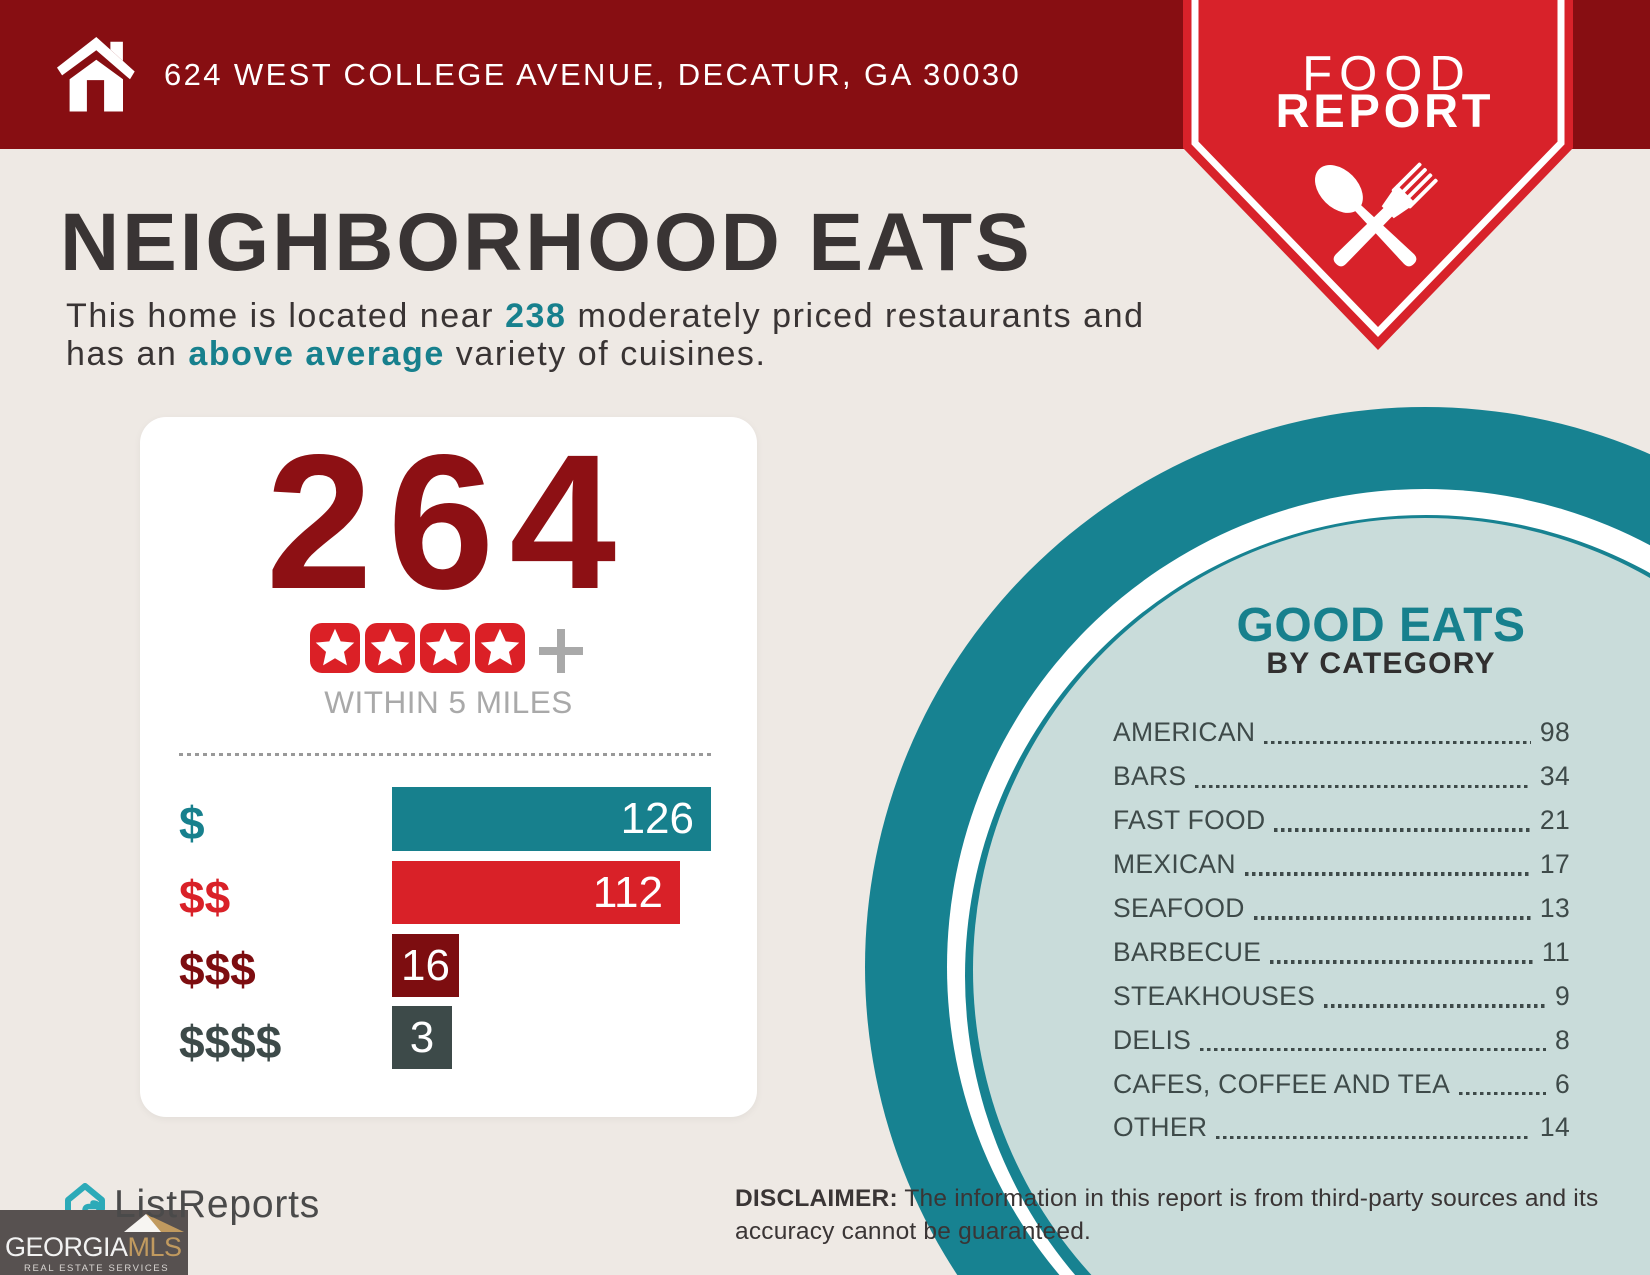 The width and height of the screenshot is (1650, 1275). I want to click on svg-text: GEORGIAMLS, so click(93, 1247).